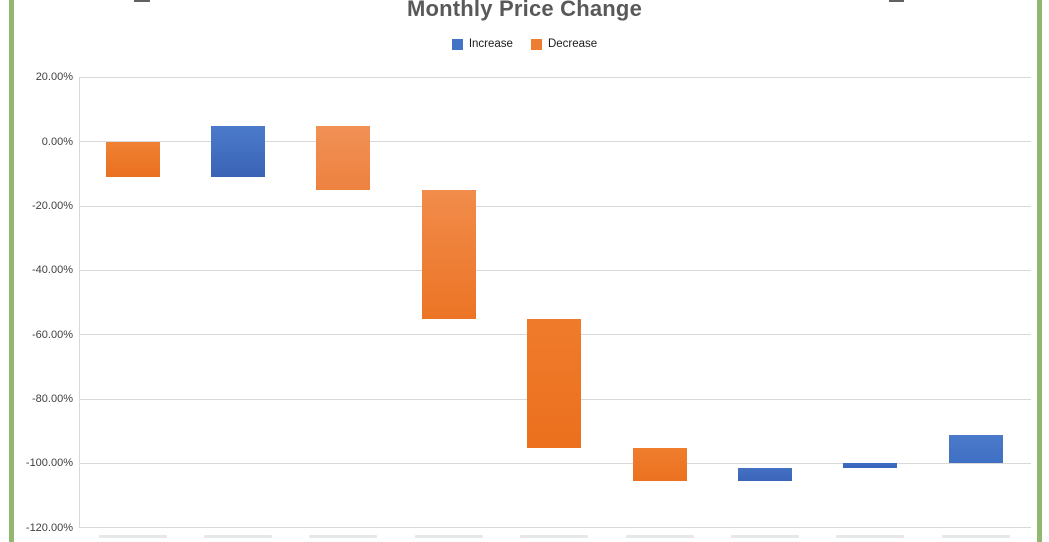  Describe the element at coordinates (54, 77) in the screenshot. I see `y-axis-tick-label: 20.00%` at that location.